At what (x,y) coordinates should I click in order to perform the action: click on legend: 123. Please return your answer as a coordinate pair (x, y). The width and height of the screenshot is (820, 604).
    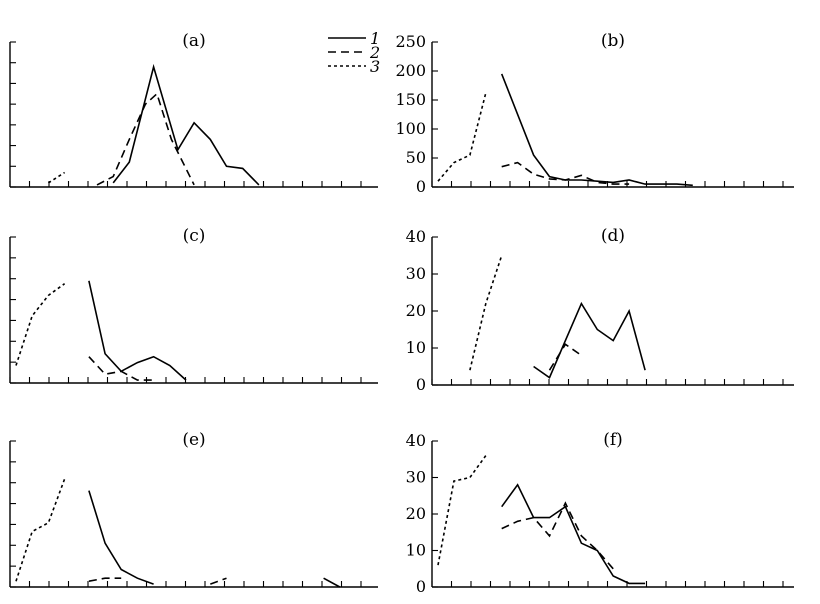
    Looking at the image, I should click on (354, 52).